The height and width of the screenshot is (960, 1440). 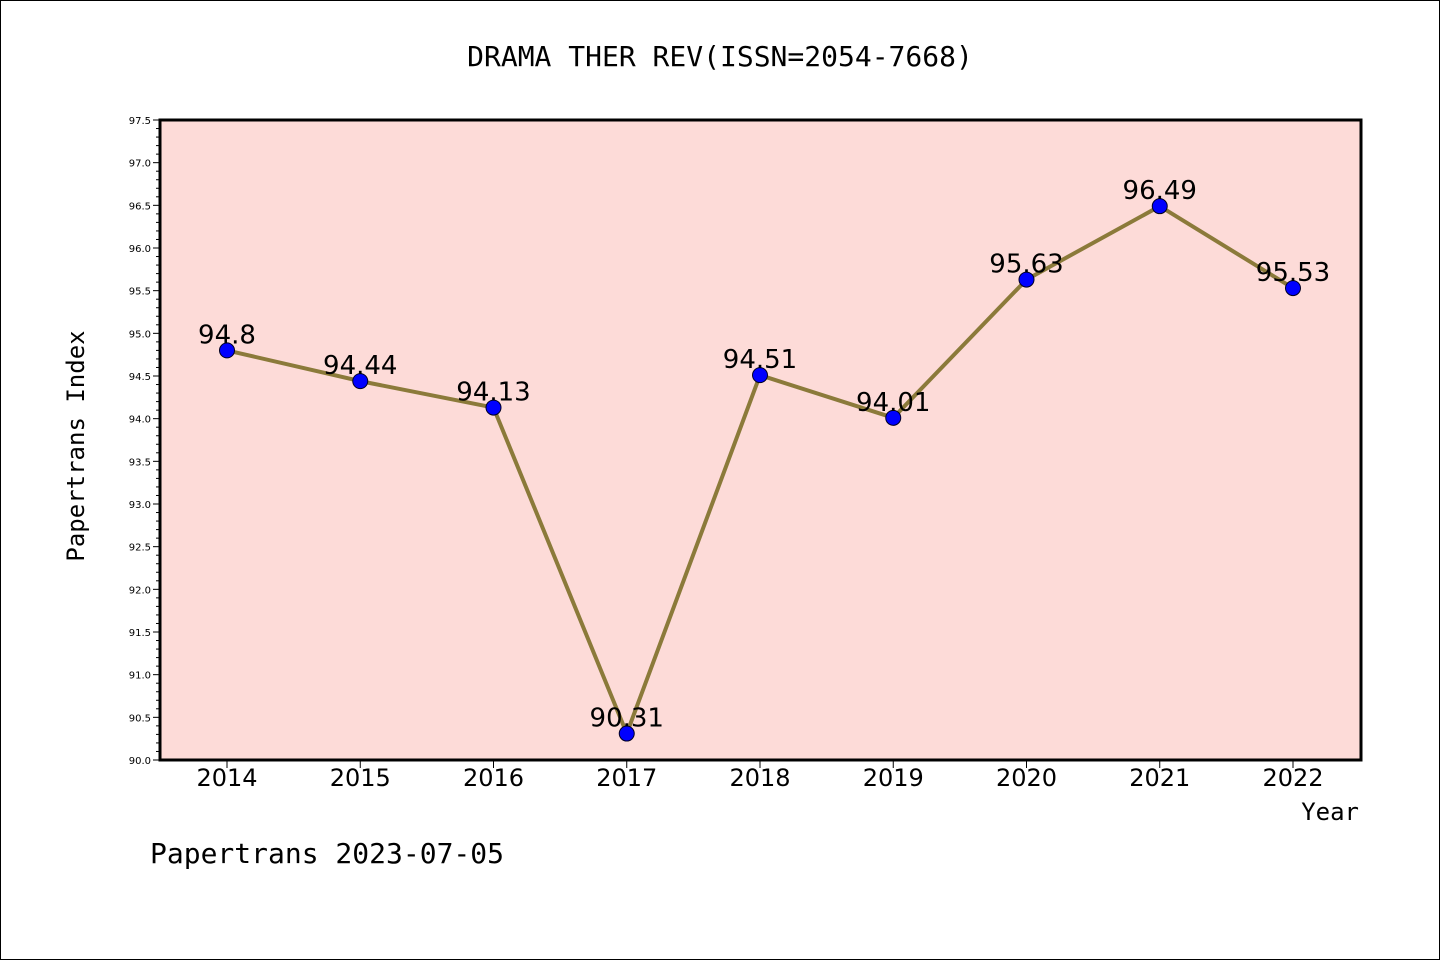 What do you see at coordinates (140, 718) in the screenshot?
I see `y-tick-label: 90.5` at bounding box center [140, 718].